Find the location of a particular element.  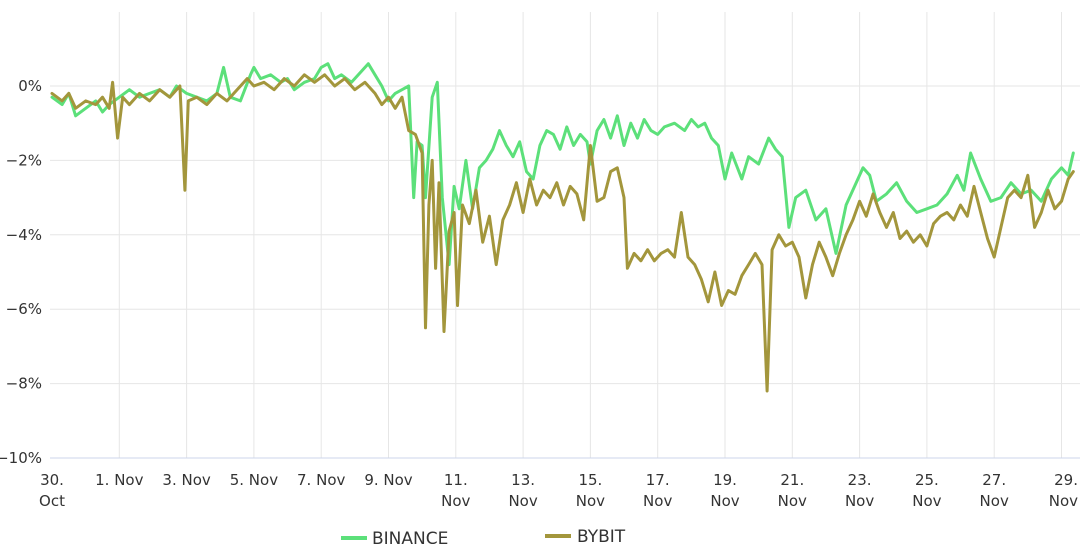

y-tick-label: 0% is located at coordinates (30, 86).